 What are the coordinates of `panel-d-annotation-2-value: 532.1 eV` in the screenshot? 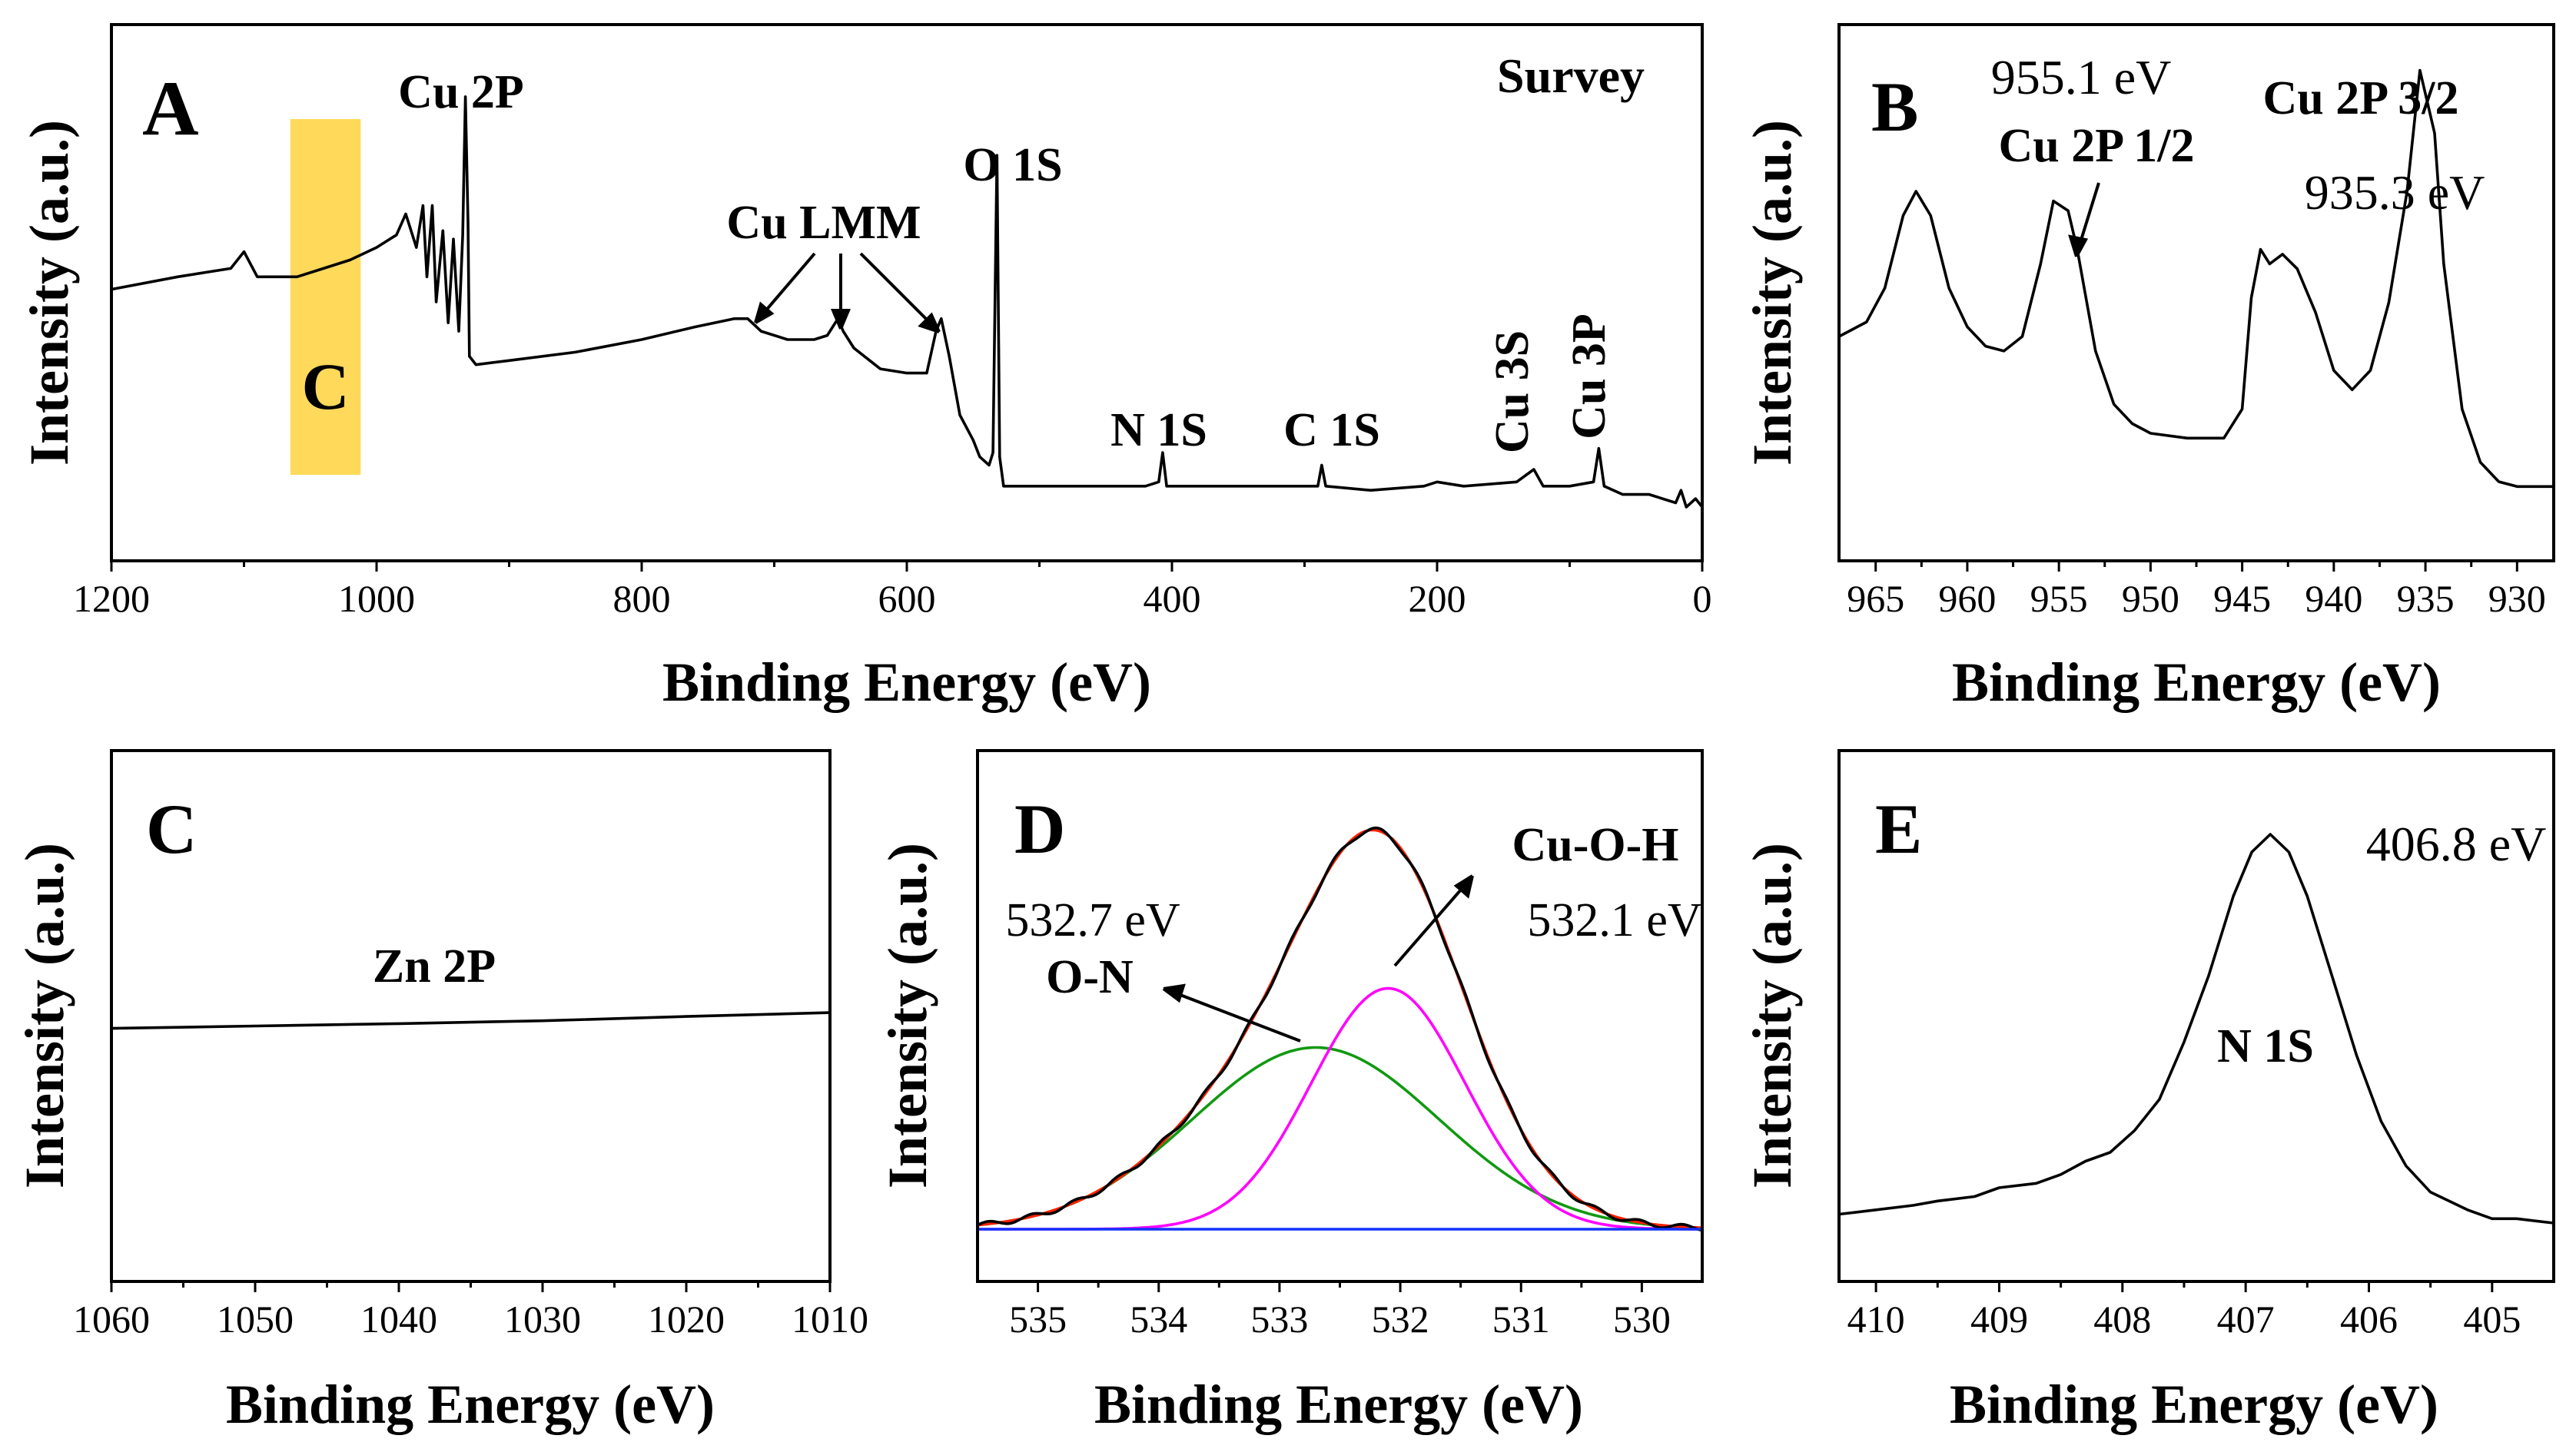 It's located at (1614, 920).